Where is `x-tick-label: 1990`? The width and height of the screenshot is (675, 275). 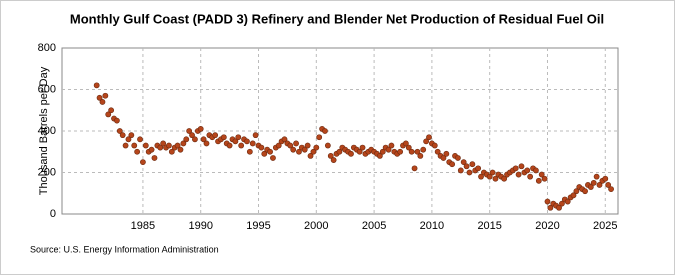
x-tick-label: 1990 is located at coordinates (200, 226).